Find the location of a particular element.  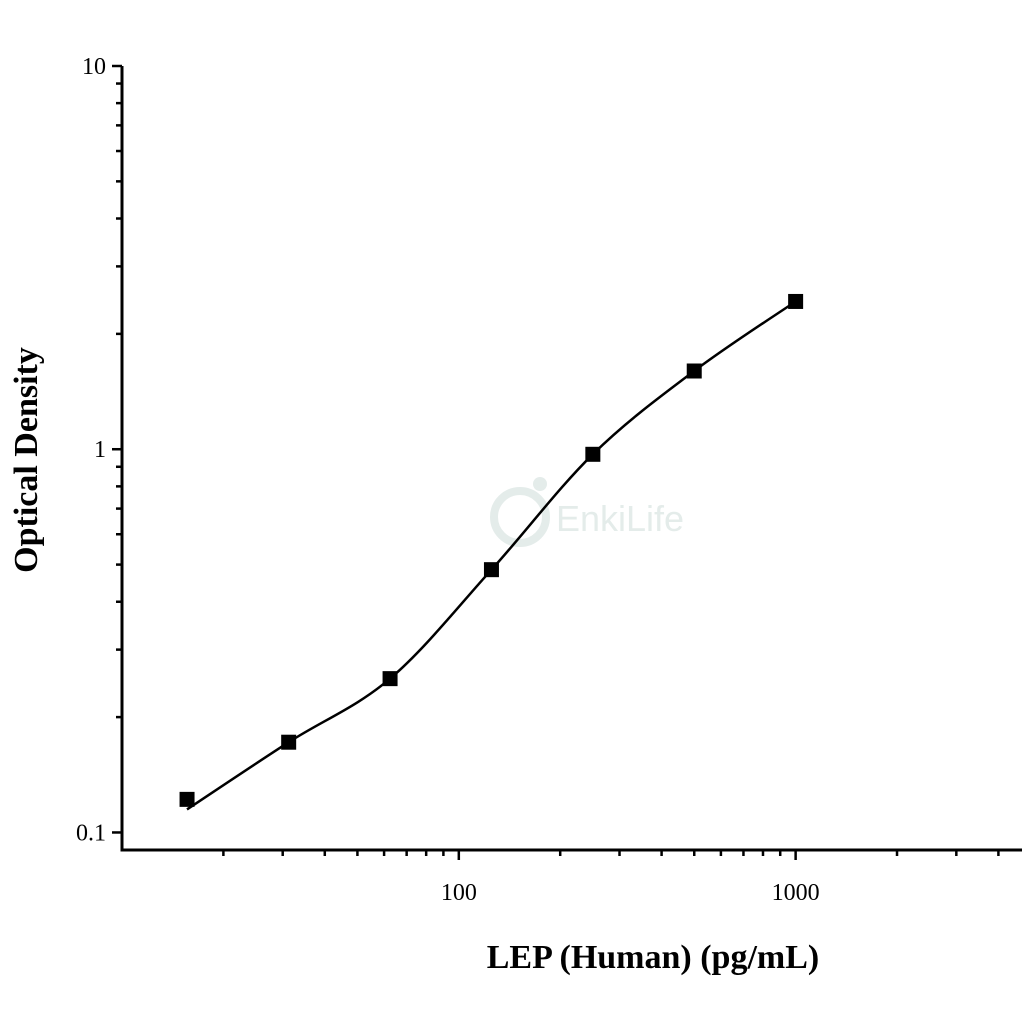

watermark: EnkiLife is located at coordinates (587, 512).